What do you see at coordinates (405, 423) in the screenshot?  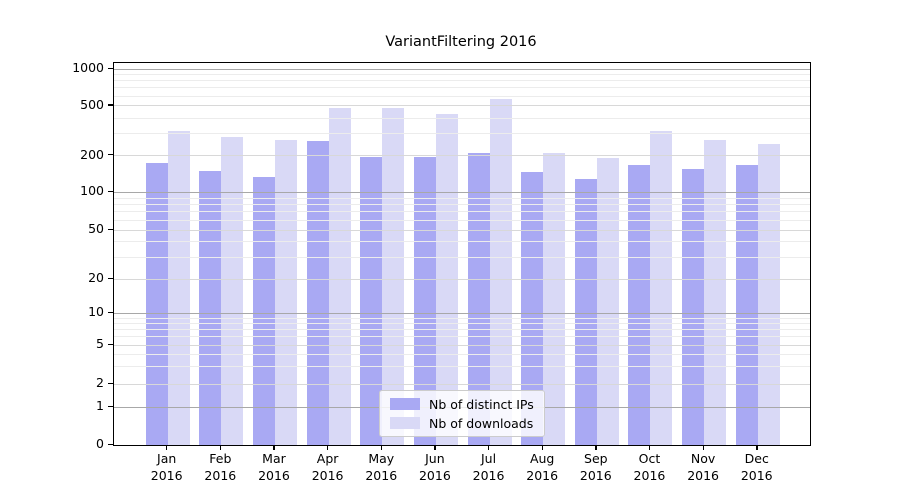 I see `legend-swatch-downloads` at bounding box center [405, 423].